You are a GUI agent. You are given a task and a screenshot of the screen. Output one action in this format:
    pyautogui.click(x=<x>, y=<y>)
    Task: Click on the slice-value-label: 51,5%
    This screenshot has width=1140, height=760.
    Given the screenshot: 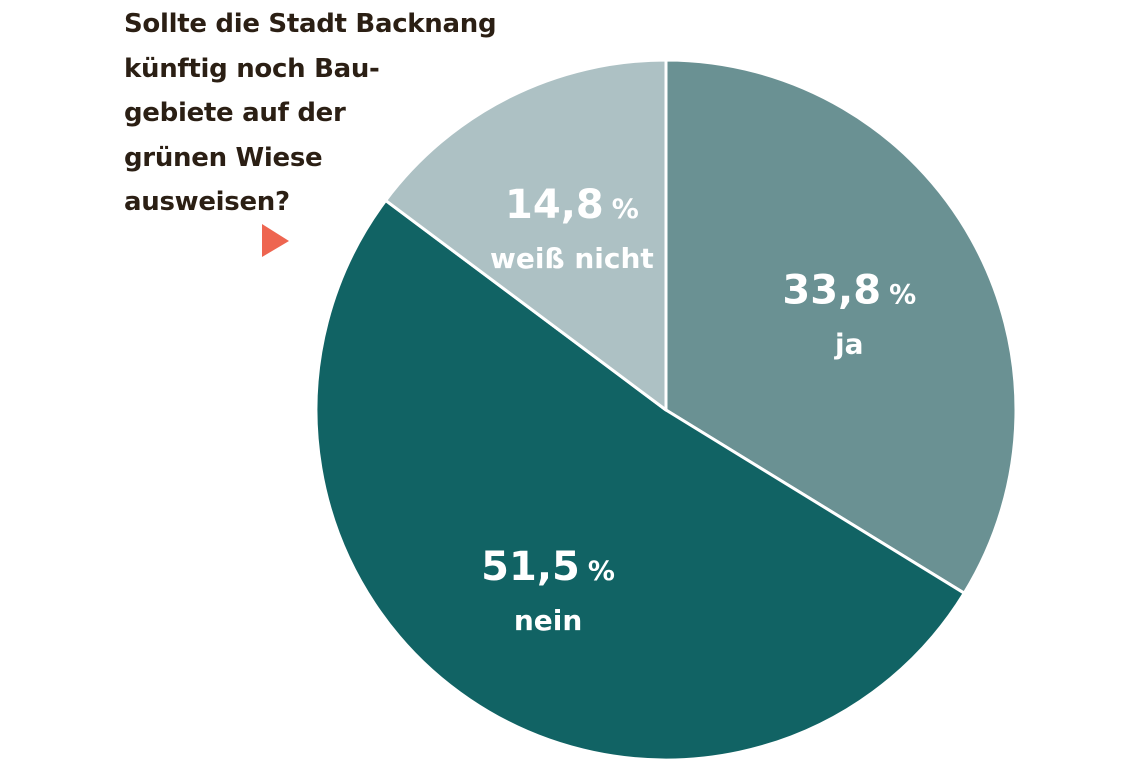 What is the action you would take?
    pyautogui.click(x=548, y=567)
    